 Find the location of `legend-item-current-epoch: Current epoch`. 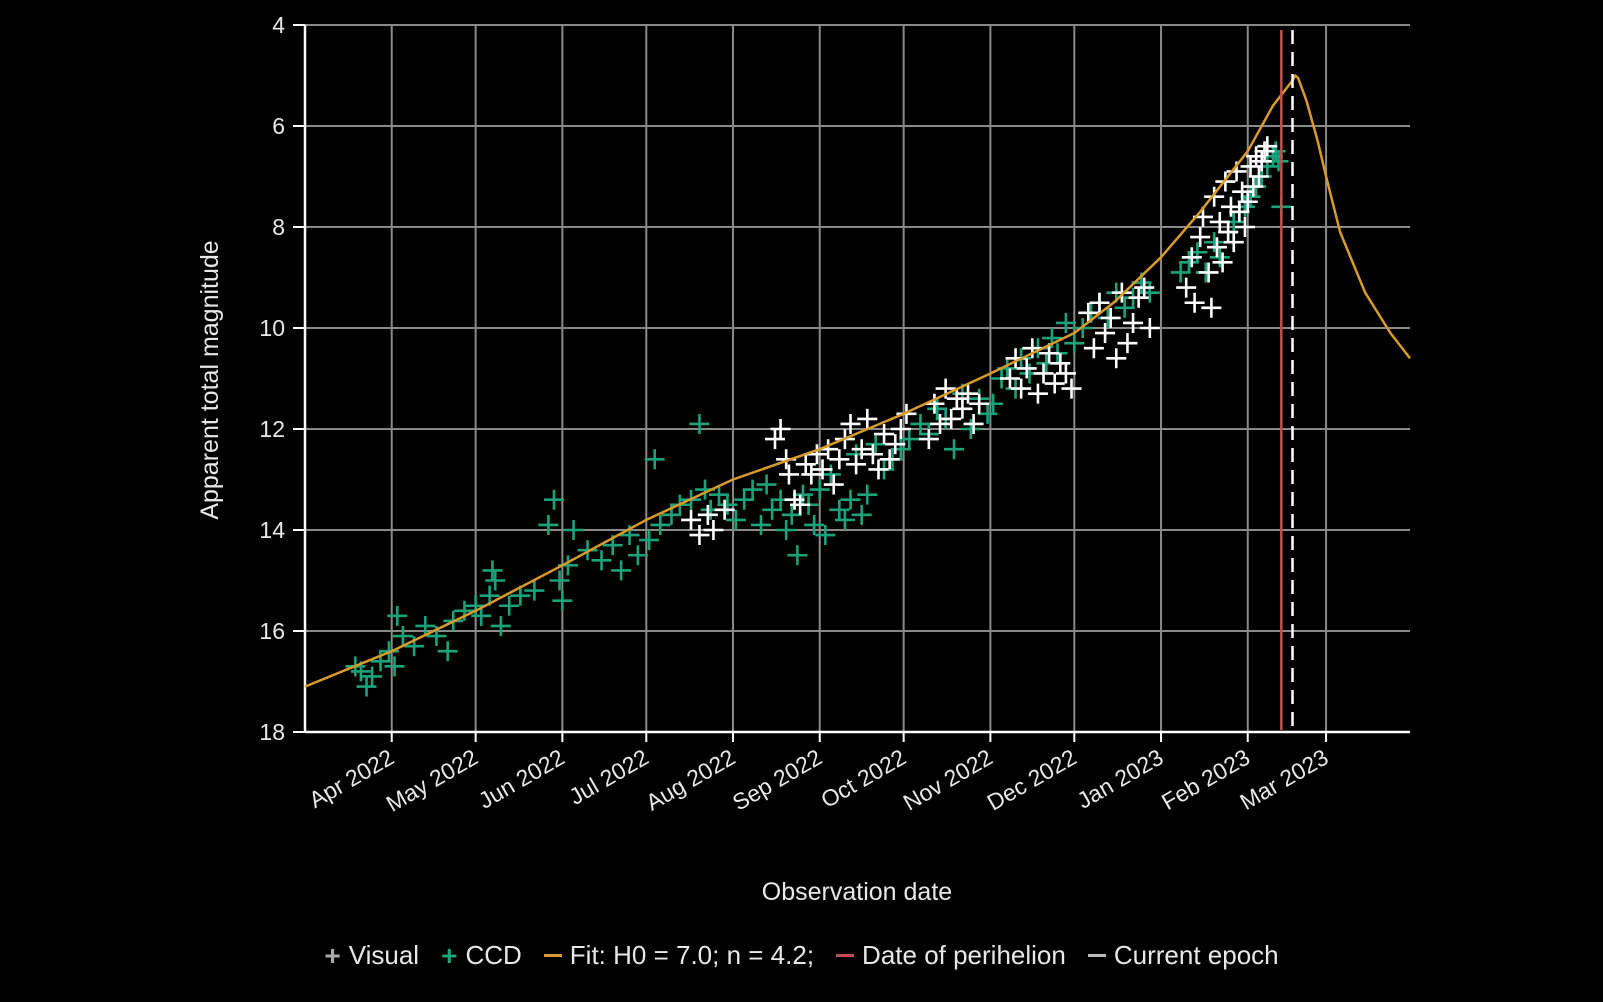

legend-item-current-epoch: Current epoch is located at coordinates (1183, 955).